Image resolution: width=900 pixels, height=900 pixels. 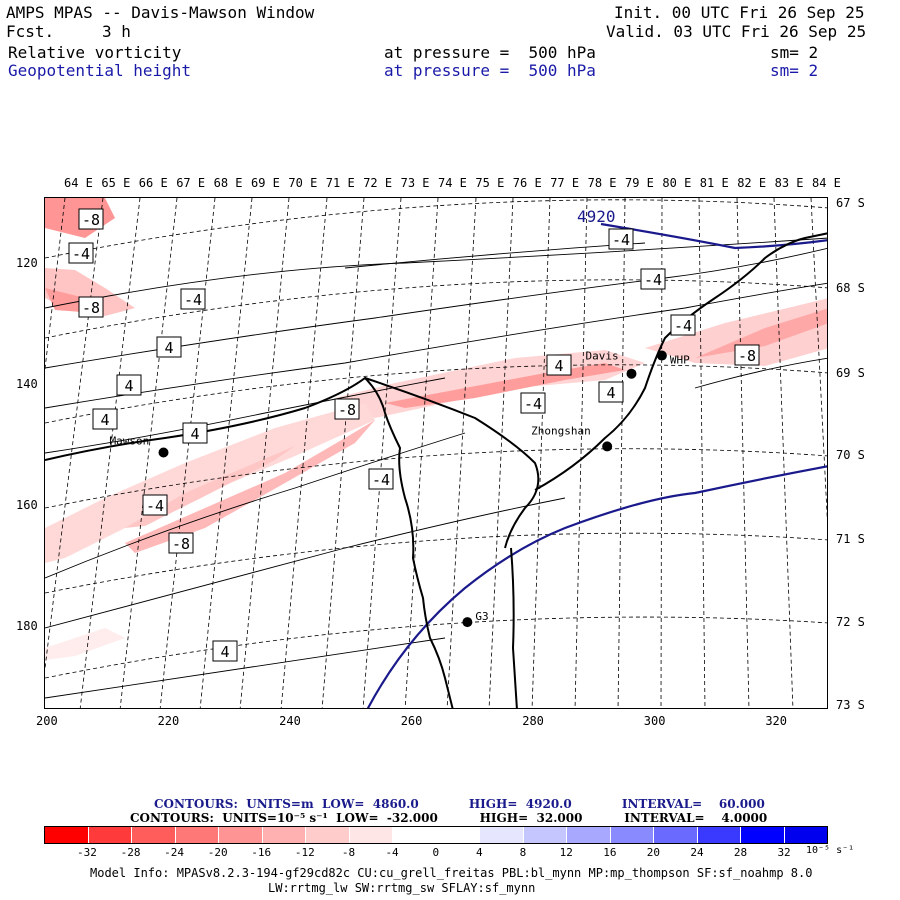 What do you see at coordinates (168, 721) in the screenshot?
I see `x-tick-label: 220` at bounding box center [168, 721].